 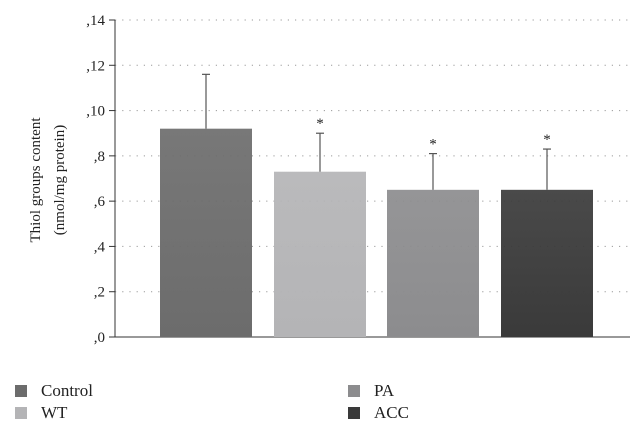 I want to click on y-axis-label-line-1: Thiol groups content, so click(x=36, y=180).